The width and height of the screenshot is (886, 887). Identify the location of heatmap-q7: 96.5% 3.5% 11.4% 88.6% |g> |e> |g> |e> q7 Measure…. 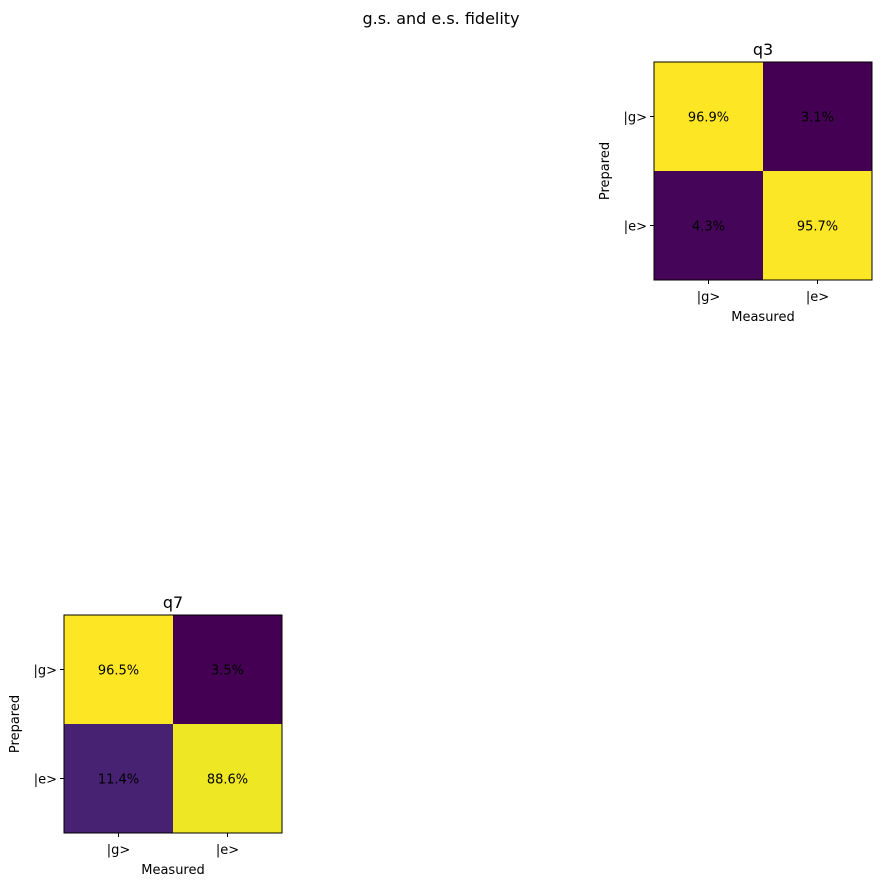
(145, 735).